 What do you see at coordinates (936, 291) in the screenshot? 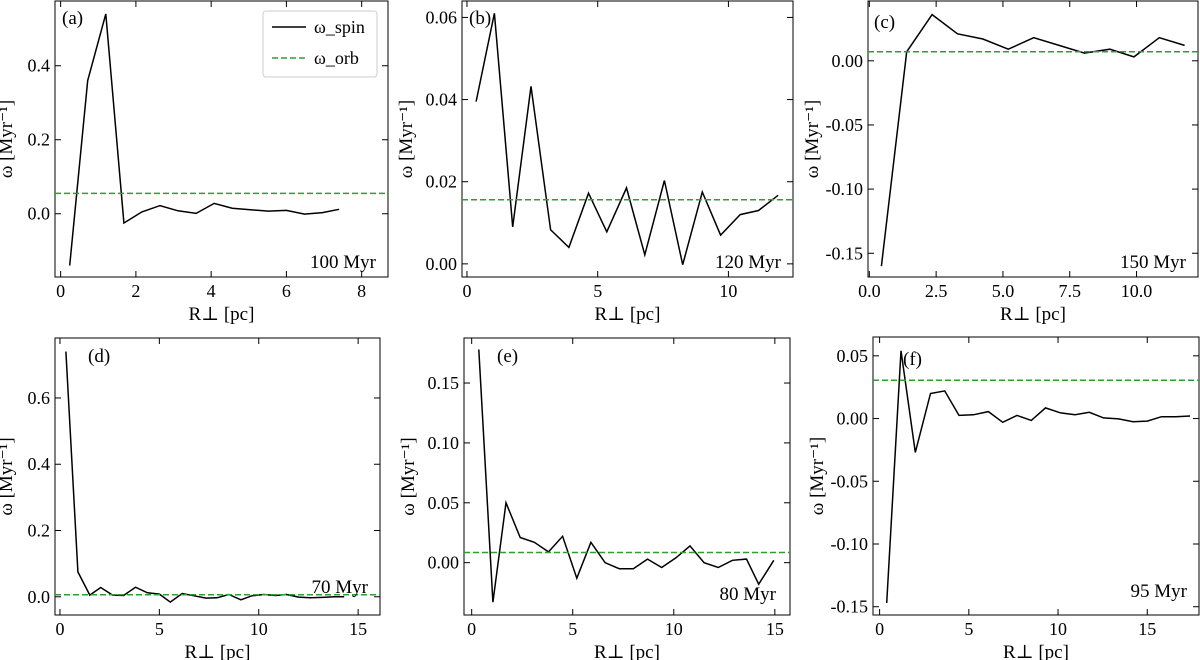
I see `x-tick-label: 2.5` at bounding box center [936, 291].